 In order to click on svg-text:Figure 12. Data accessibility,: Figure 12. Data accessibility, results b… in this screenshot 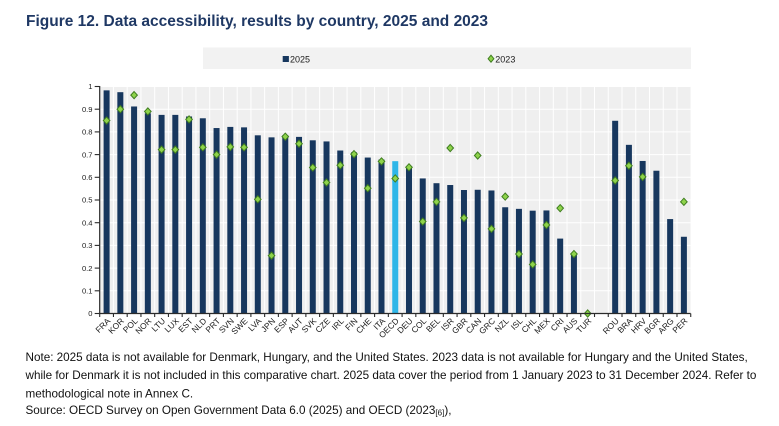, I will do `click(257, 21)`.